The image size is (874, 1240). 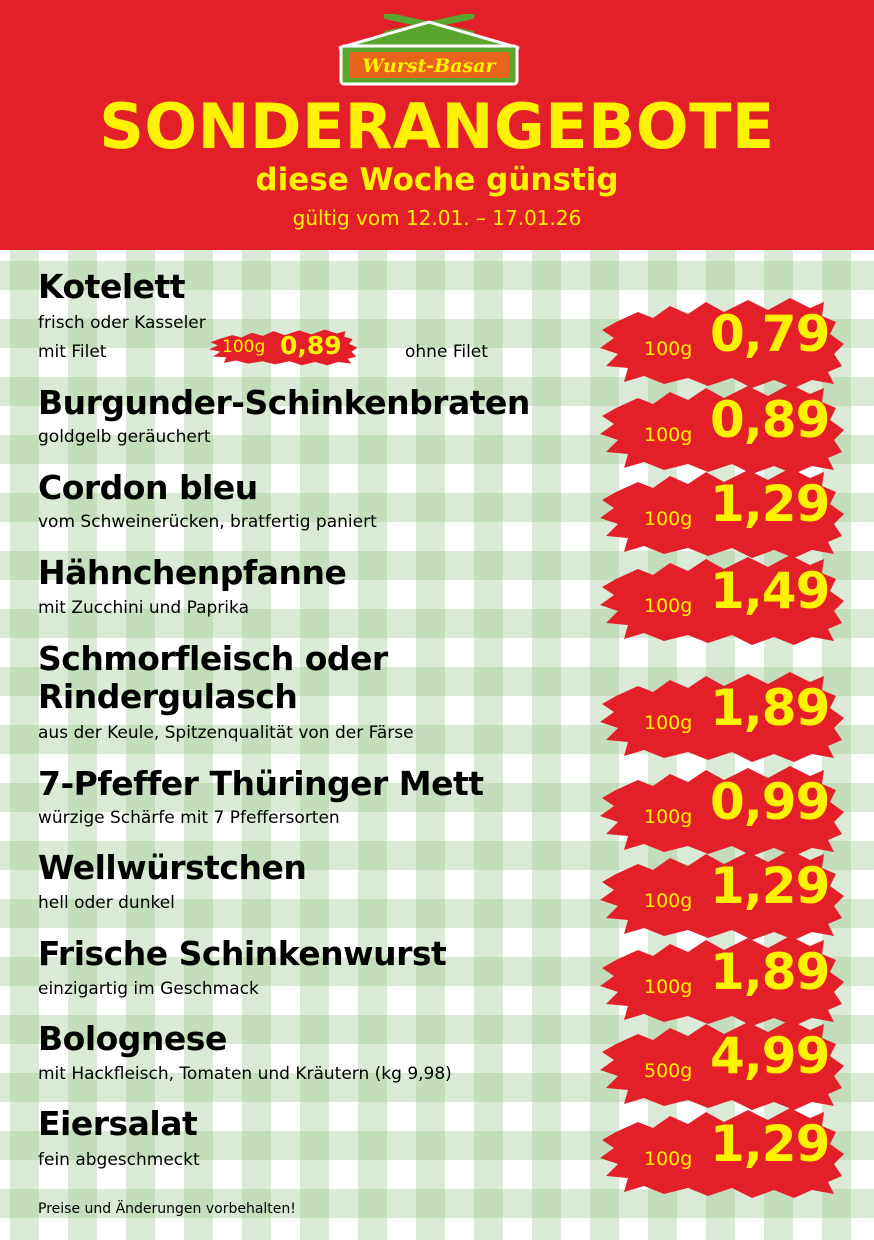 What do you see at coordinates (118, 1123) in the screenshot?
I see `item-name: Eiersalat` at bounding box center [118, 1123].